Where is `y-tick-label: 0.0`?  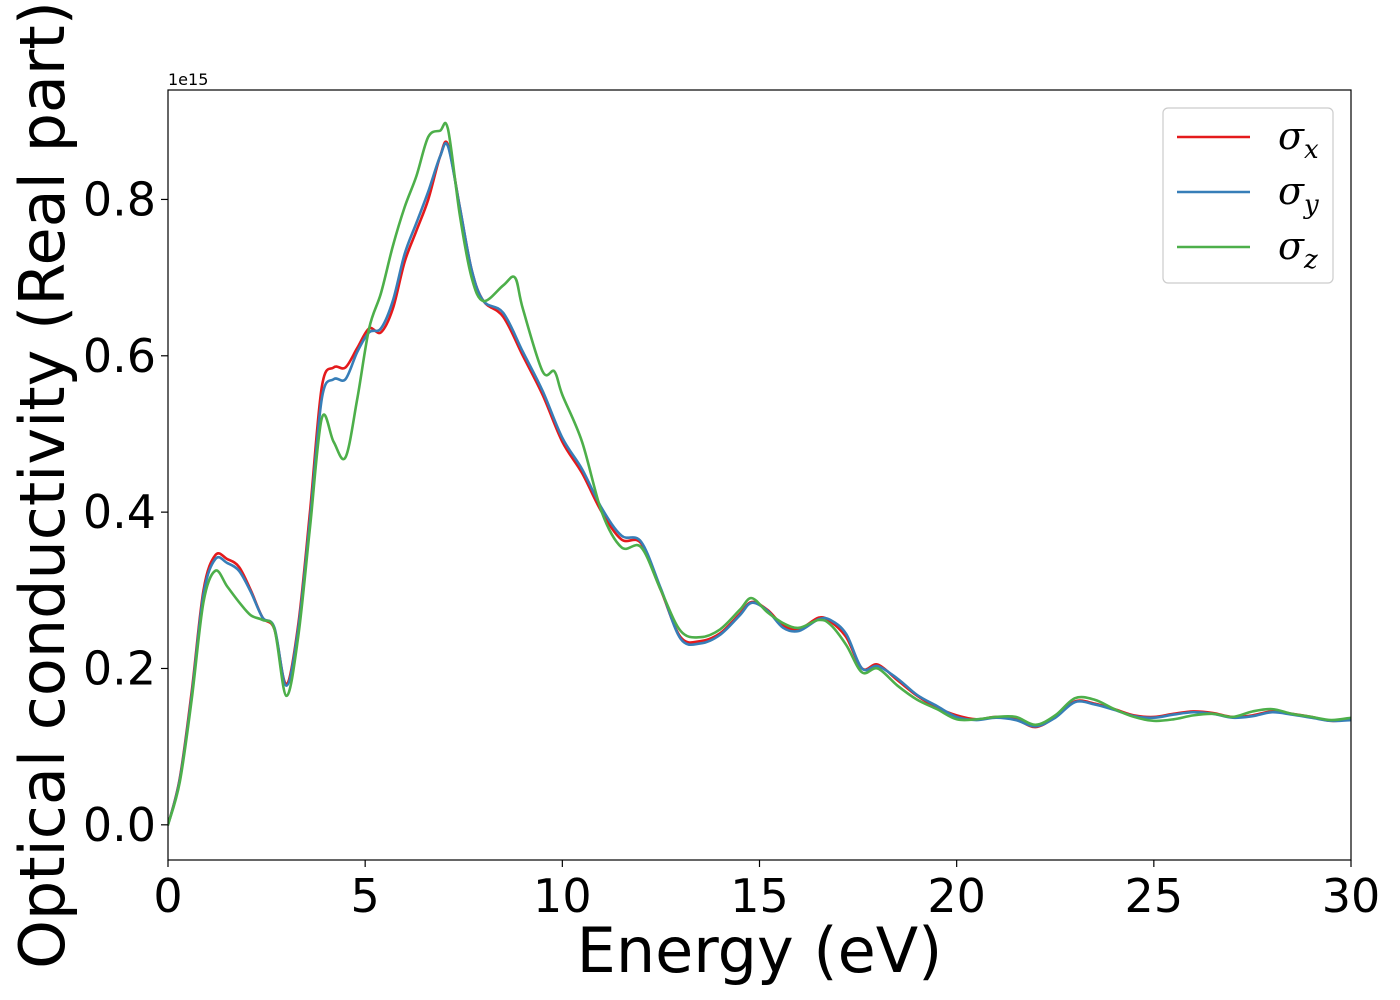
y-tick-label: 0.0 is located at coordinates (119, 825).